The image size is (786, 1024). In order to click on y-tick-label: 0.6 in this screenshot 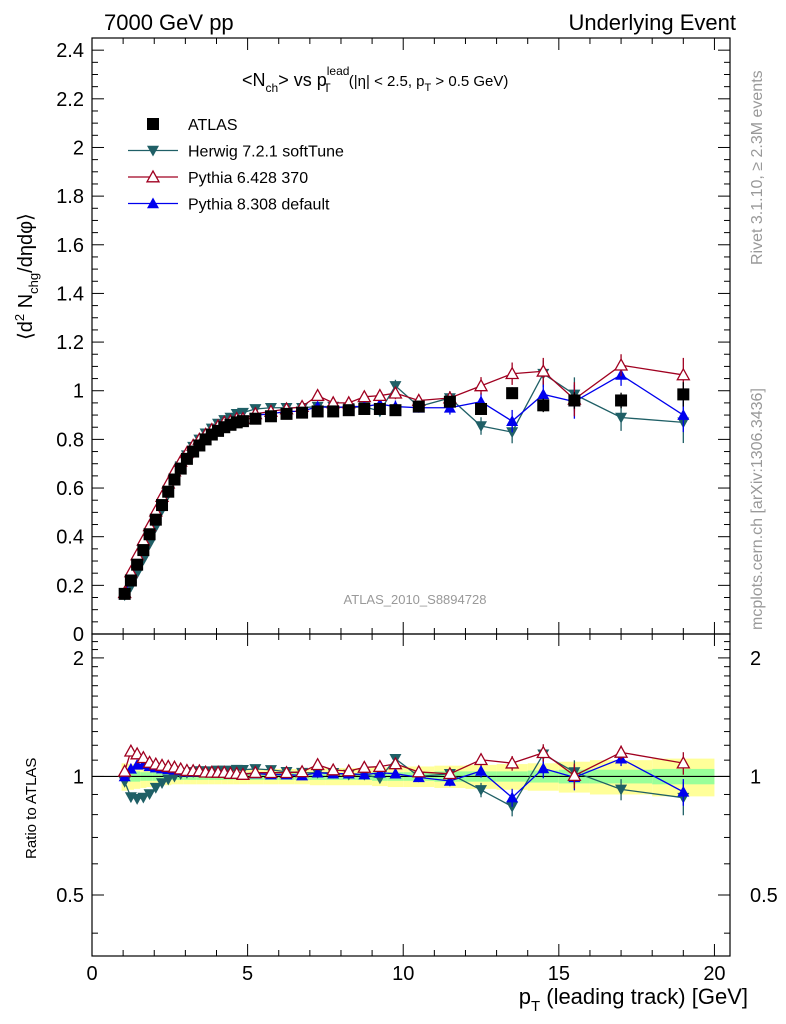, I will do `click(70, 489)`.